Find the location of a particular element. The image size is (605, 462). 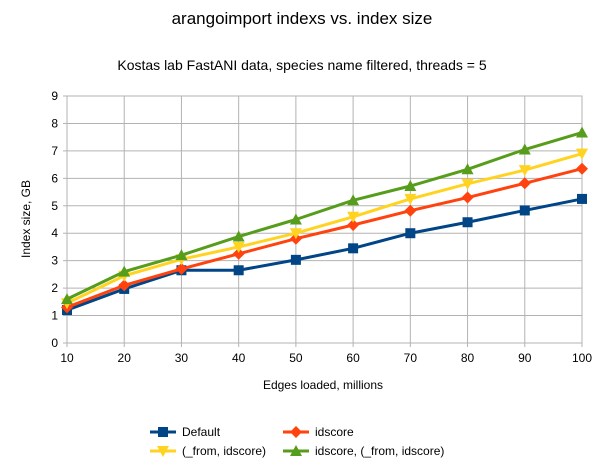

x-tick-label: 80 is located at coordinates (468, 358).